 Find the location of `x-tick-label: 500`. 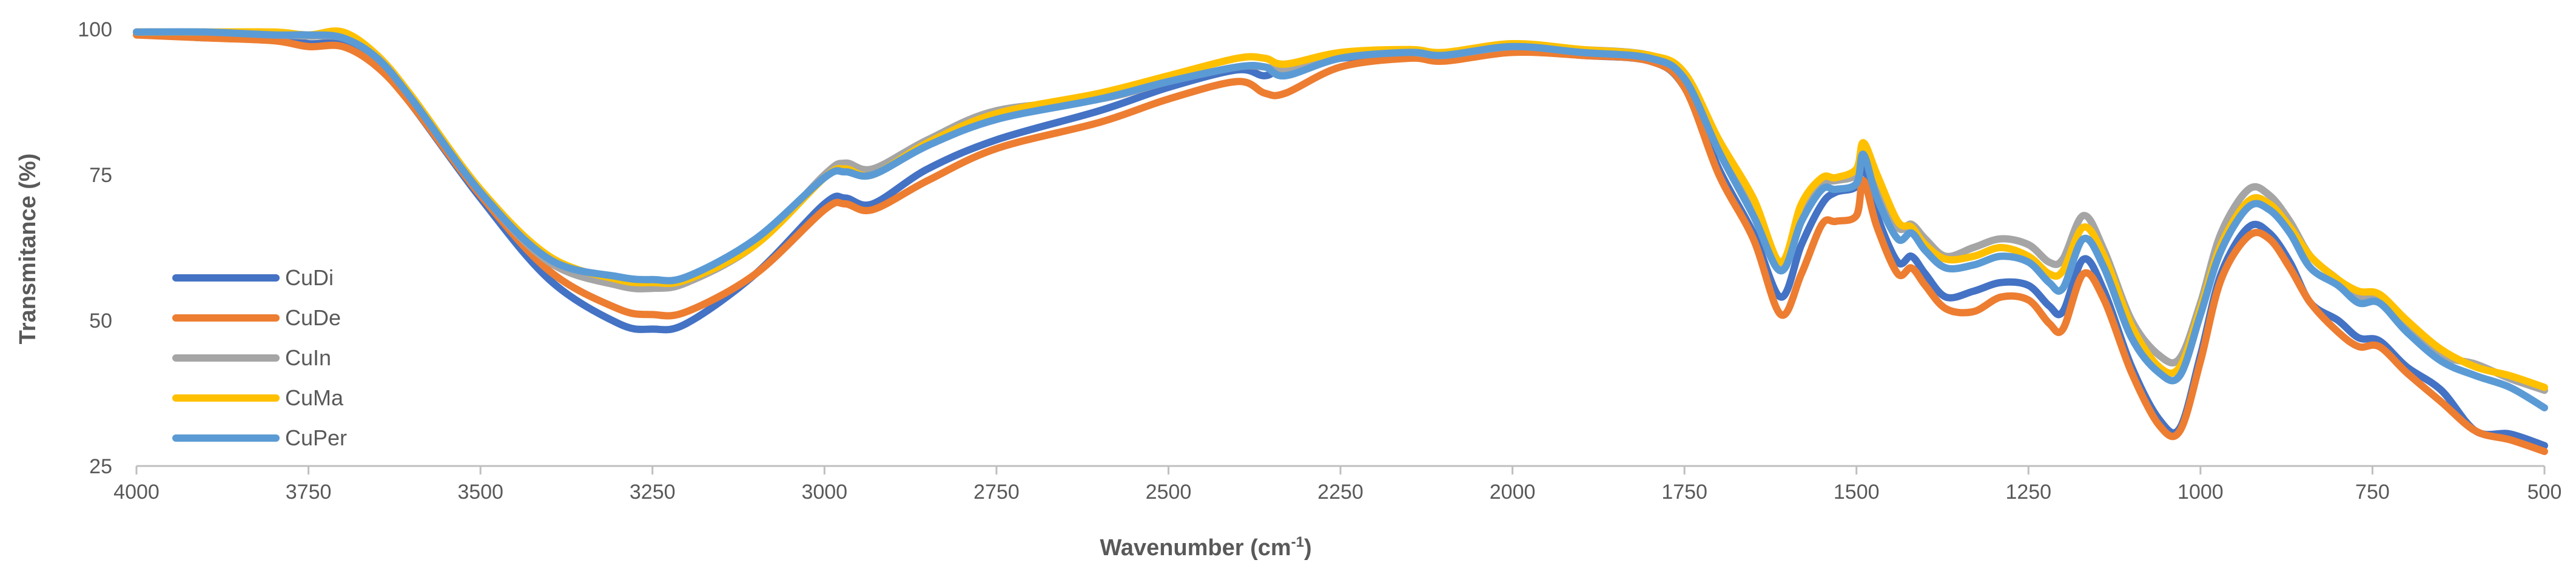

x-tick-label: 500 is located at coordinates (2544, 492).